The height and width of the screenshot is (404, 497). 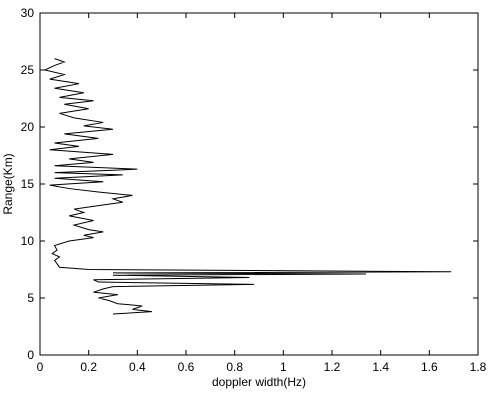 I want to click on x-tick-label: 0.8, so click(x=234, y=367).